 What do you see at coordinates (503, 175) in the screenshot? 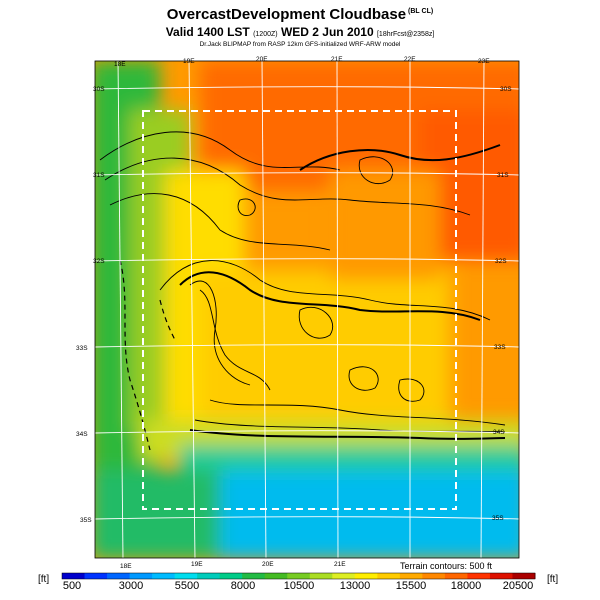
I see `right-lat-label: 31S` at bounding box center [503, 175].